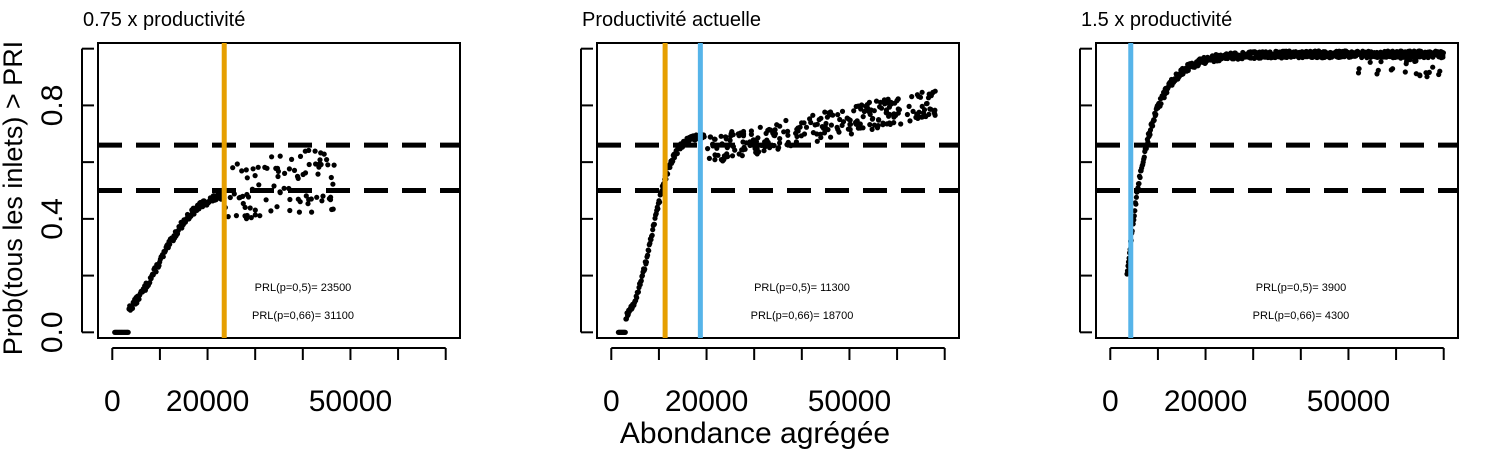  I want to click on prl-annotation: PRL(p=0,5)= 3900, so click(1301, 288).